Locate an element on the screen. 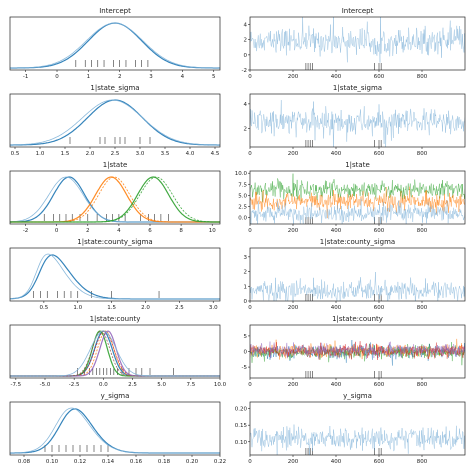 The width and height of the screenshot is (474, 474). x-tick-label: 7.5 is located at coordinates (190, 385).